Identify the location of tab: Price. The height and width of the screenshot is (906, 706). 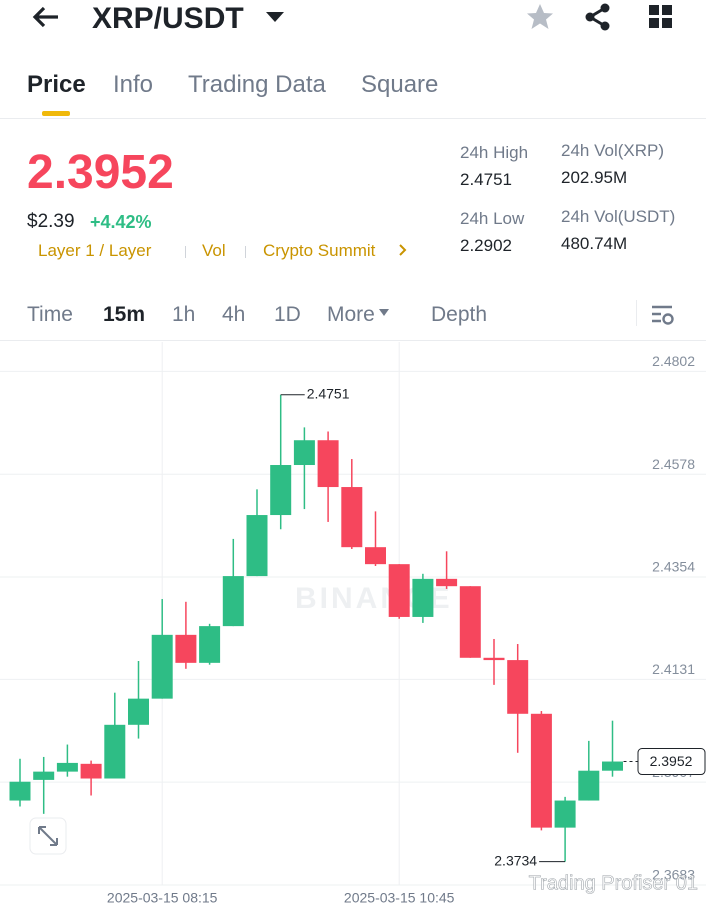
(56, 84).